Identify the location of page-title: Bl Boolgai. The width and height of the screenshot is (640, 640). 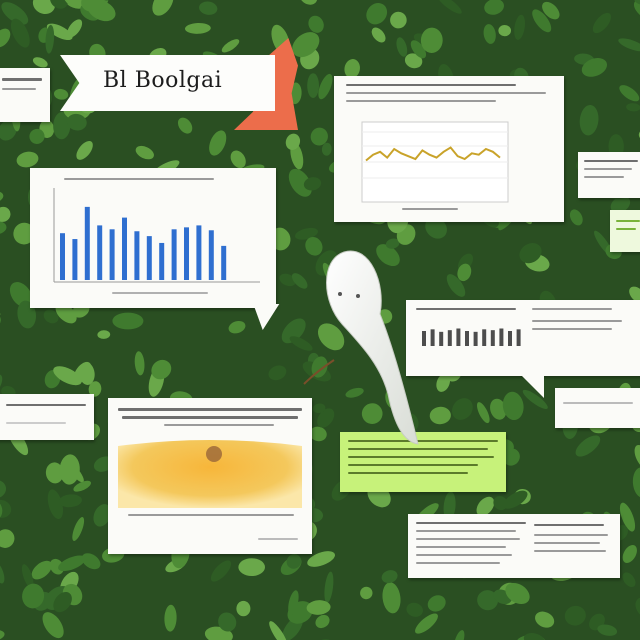
(163, 80).